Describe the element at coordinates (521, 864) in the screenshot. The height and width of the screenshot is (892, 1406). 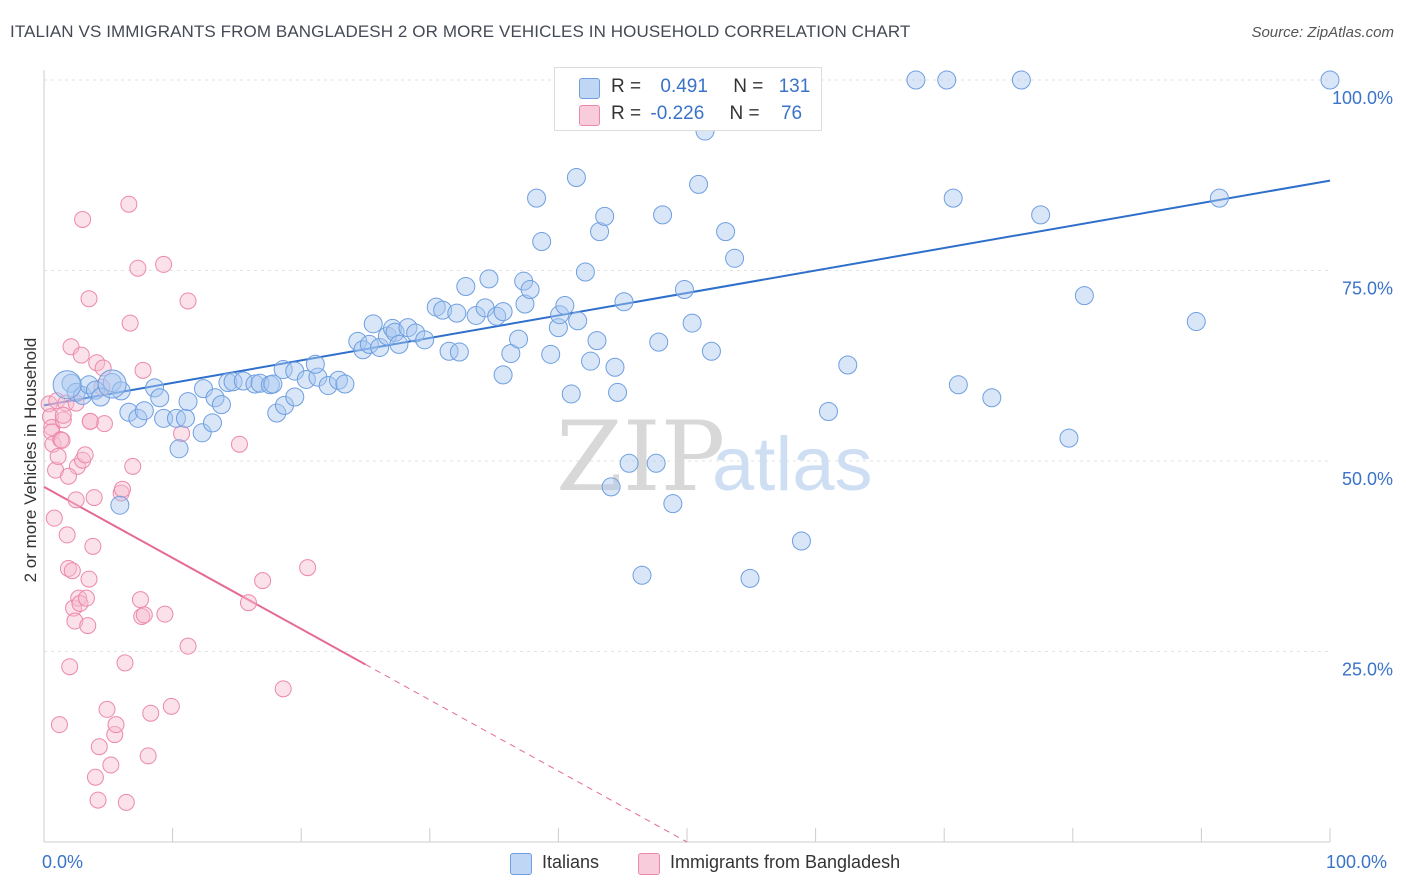
I see `bottom-legend-swatch-italians` at that location.